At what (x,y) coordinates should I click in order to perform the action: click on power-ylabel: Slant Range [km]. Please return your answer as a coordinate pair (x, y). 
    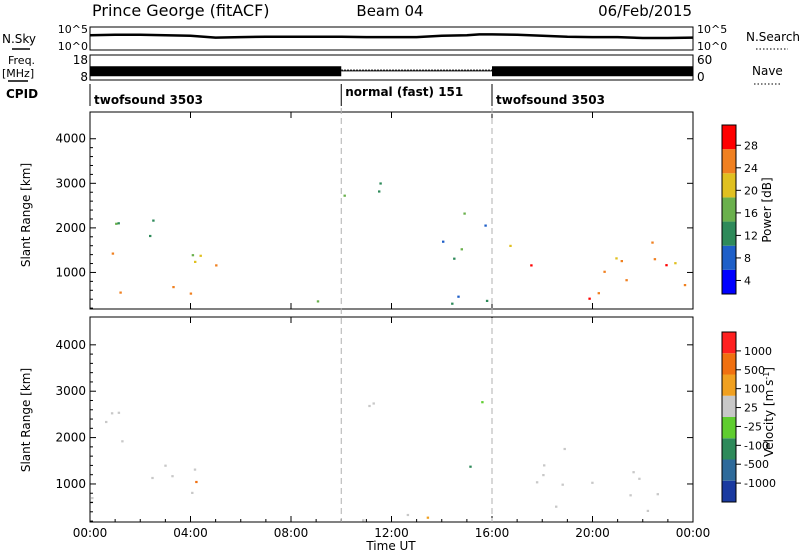
    Looking at the image, I should click on (26, 215).